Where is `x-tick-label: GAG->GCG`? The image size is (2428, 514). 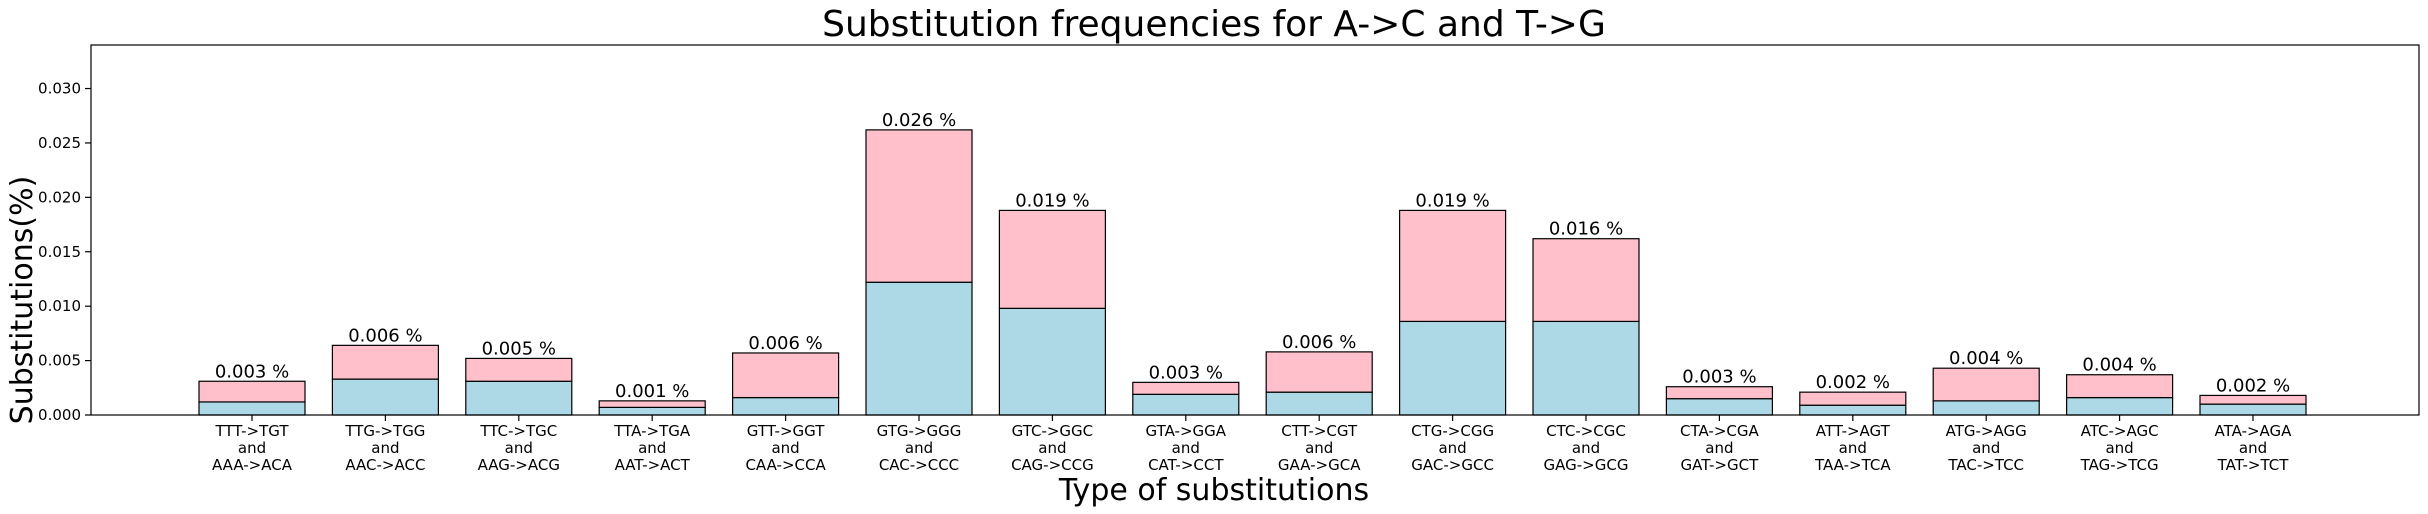 x-tick-label: GAG->GCG is located at coordinates (1586, 465).